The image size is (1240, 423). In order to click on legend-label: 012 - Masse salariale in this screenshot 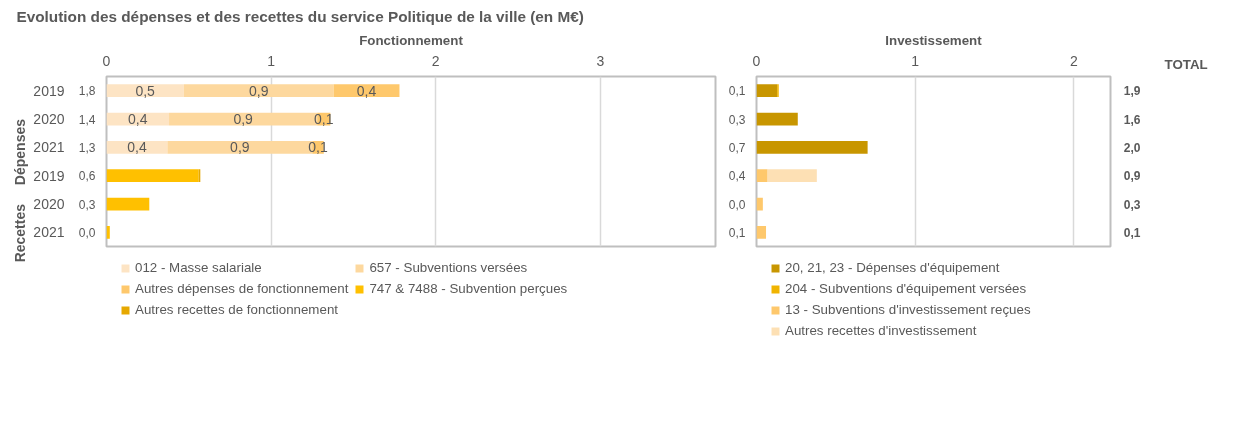, I will do `click(198, 267)`.